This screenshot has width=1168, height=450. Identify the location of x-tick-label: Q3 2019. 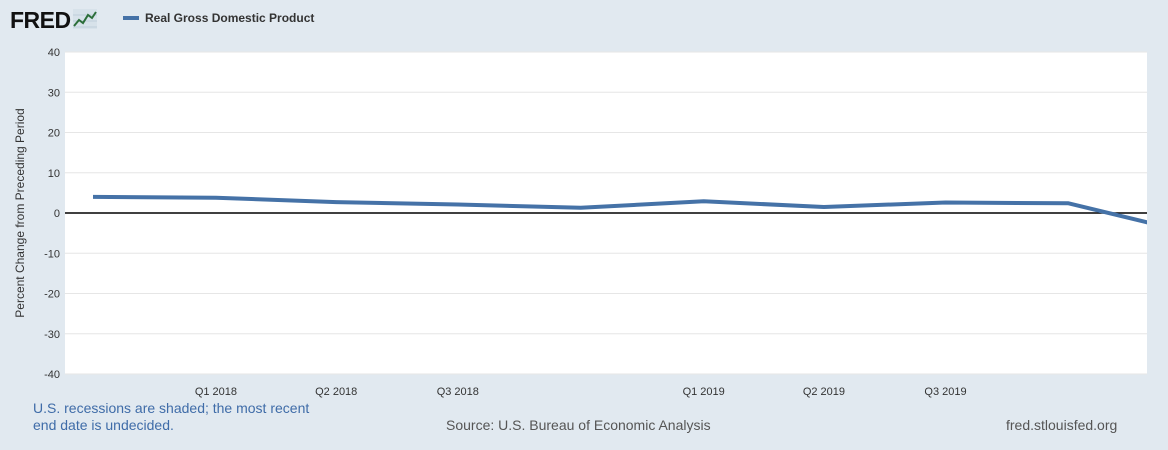
(945, 392).